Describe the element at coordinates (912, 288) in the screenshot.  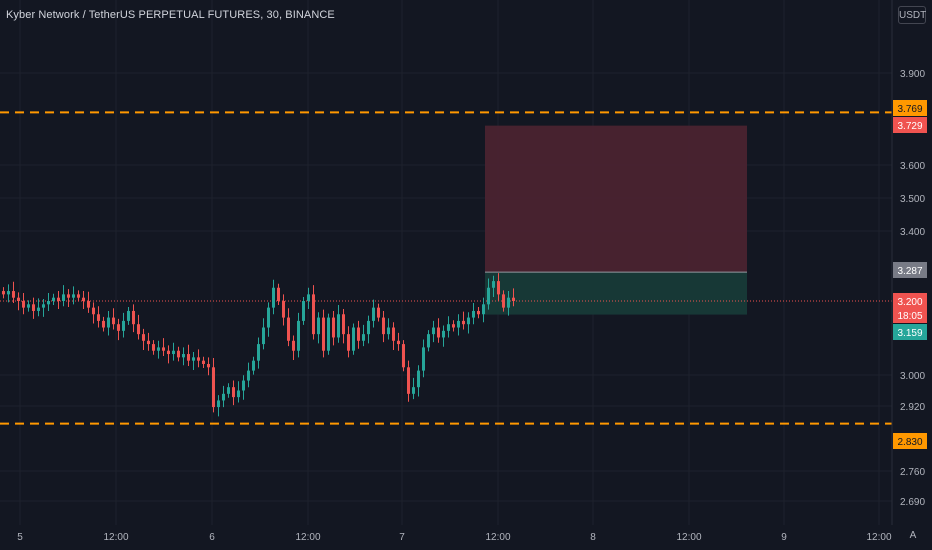
I see `price-axis: 3.900 3.600 3.500 3.400 3.000 2.920 2.760 2.690` at that location.